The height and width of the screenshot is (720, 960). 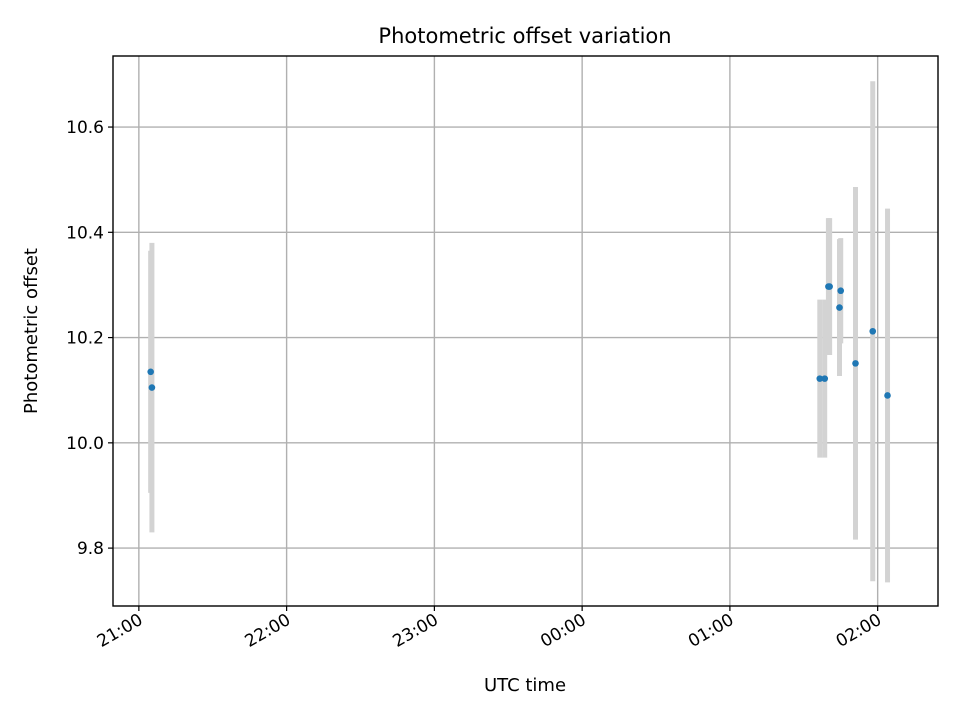 I want to click on y-tick-label: 10.6, so click(x=85, y=128).